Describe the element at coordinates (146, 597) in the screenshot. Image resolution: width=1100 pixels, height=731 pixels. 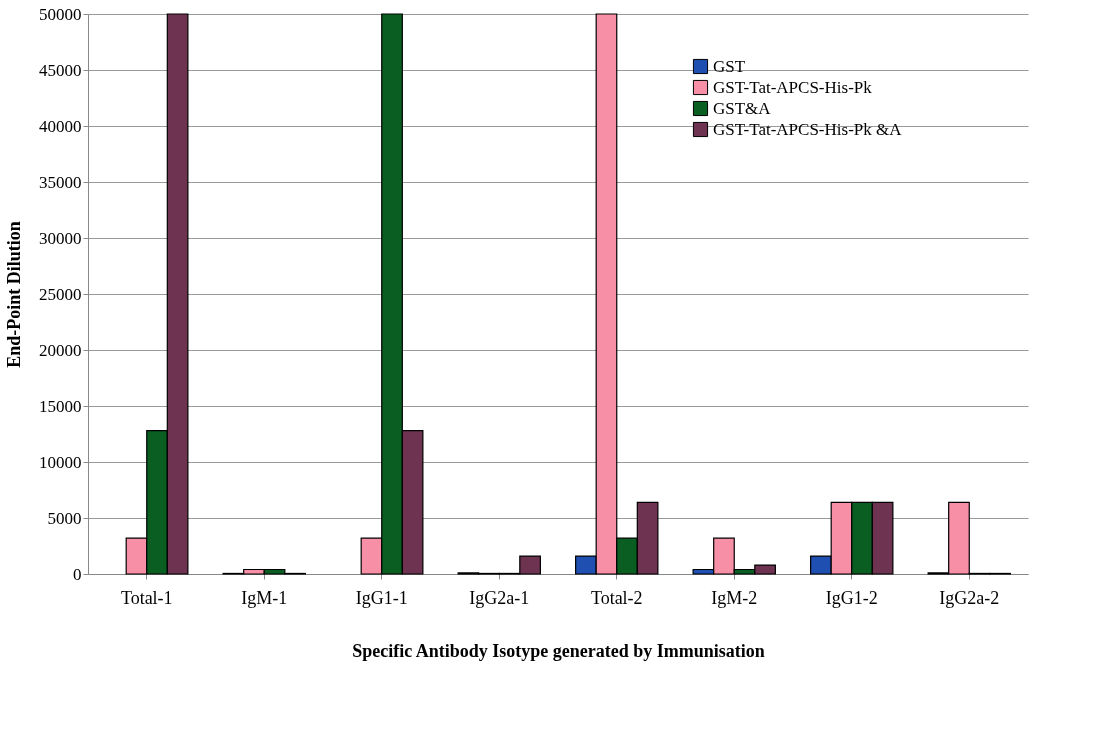
I see `x-tick-label: Total-1` at that location.